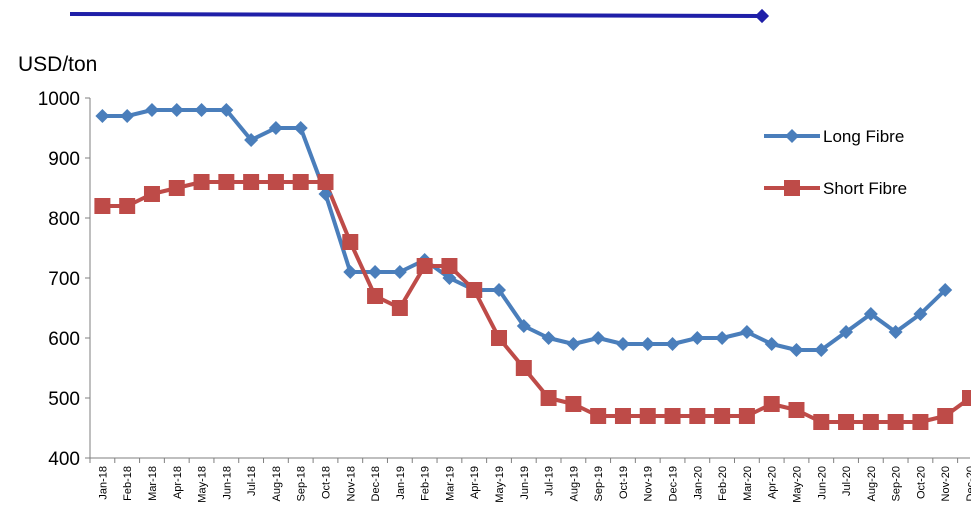 Image resolution: width=971 pixels, height=513 pixels. I want to click on y-tick-label: 400, so click(64, 459).